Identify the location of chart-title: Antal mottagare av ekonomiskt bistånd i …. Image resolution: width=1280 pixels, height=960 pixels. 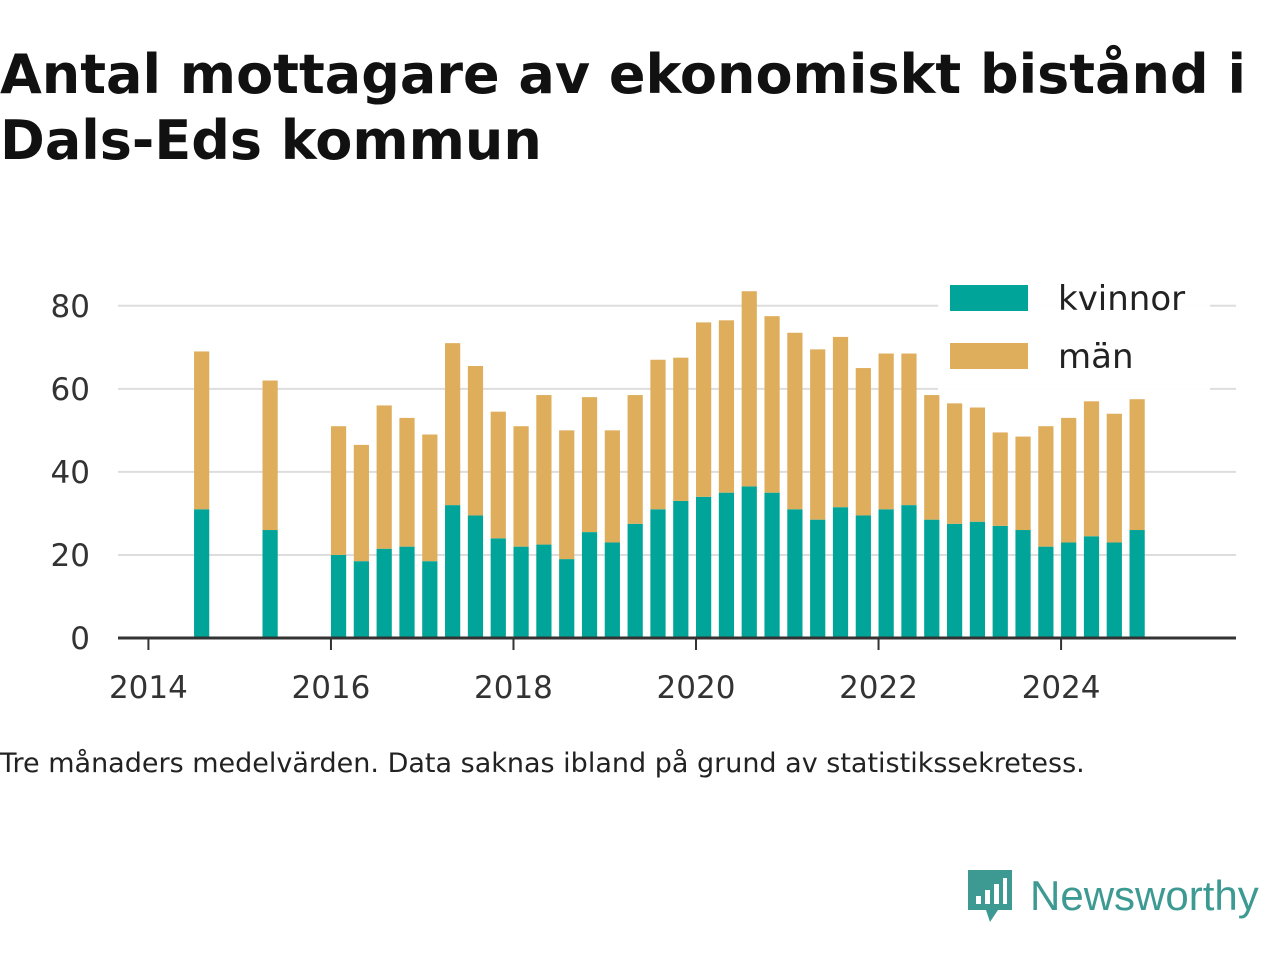
(623, 107).